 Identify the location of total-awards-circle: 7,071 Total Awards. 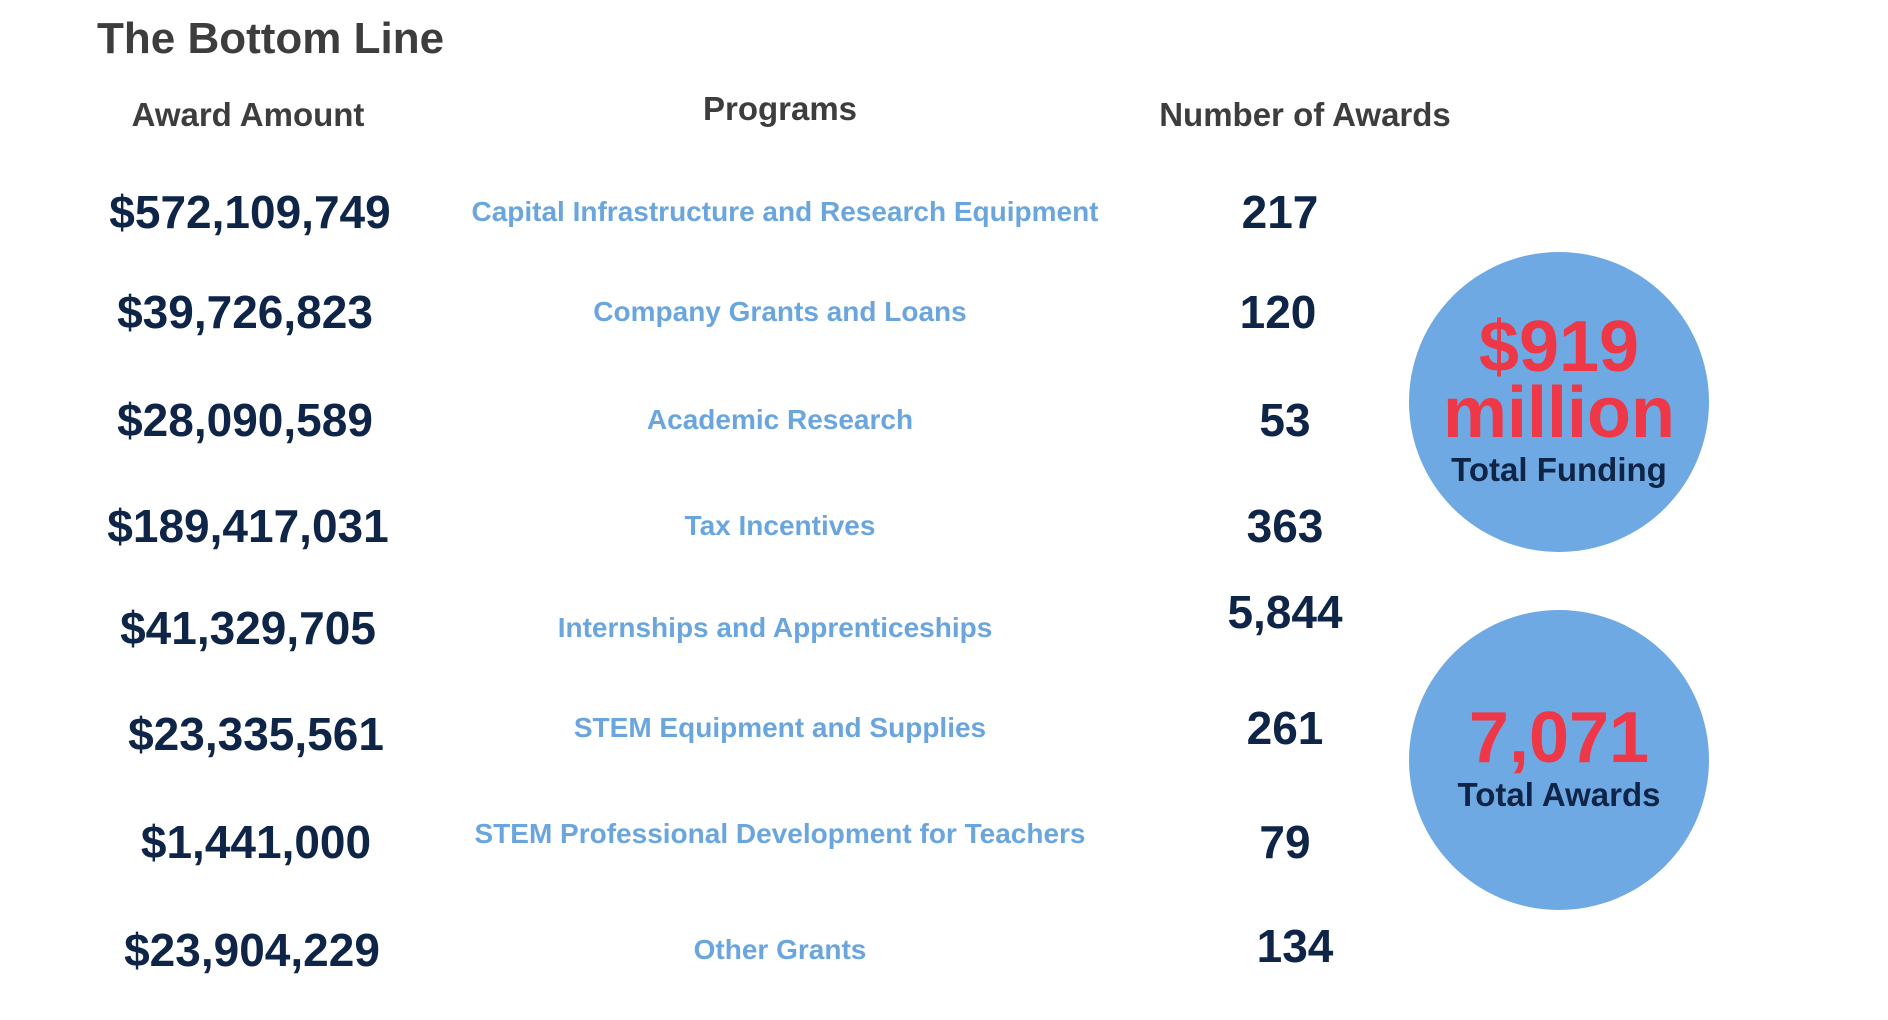
(1559, 760).